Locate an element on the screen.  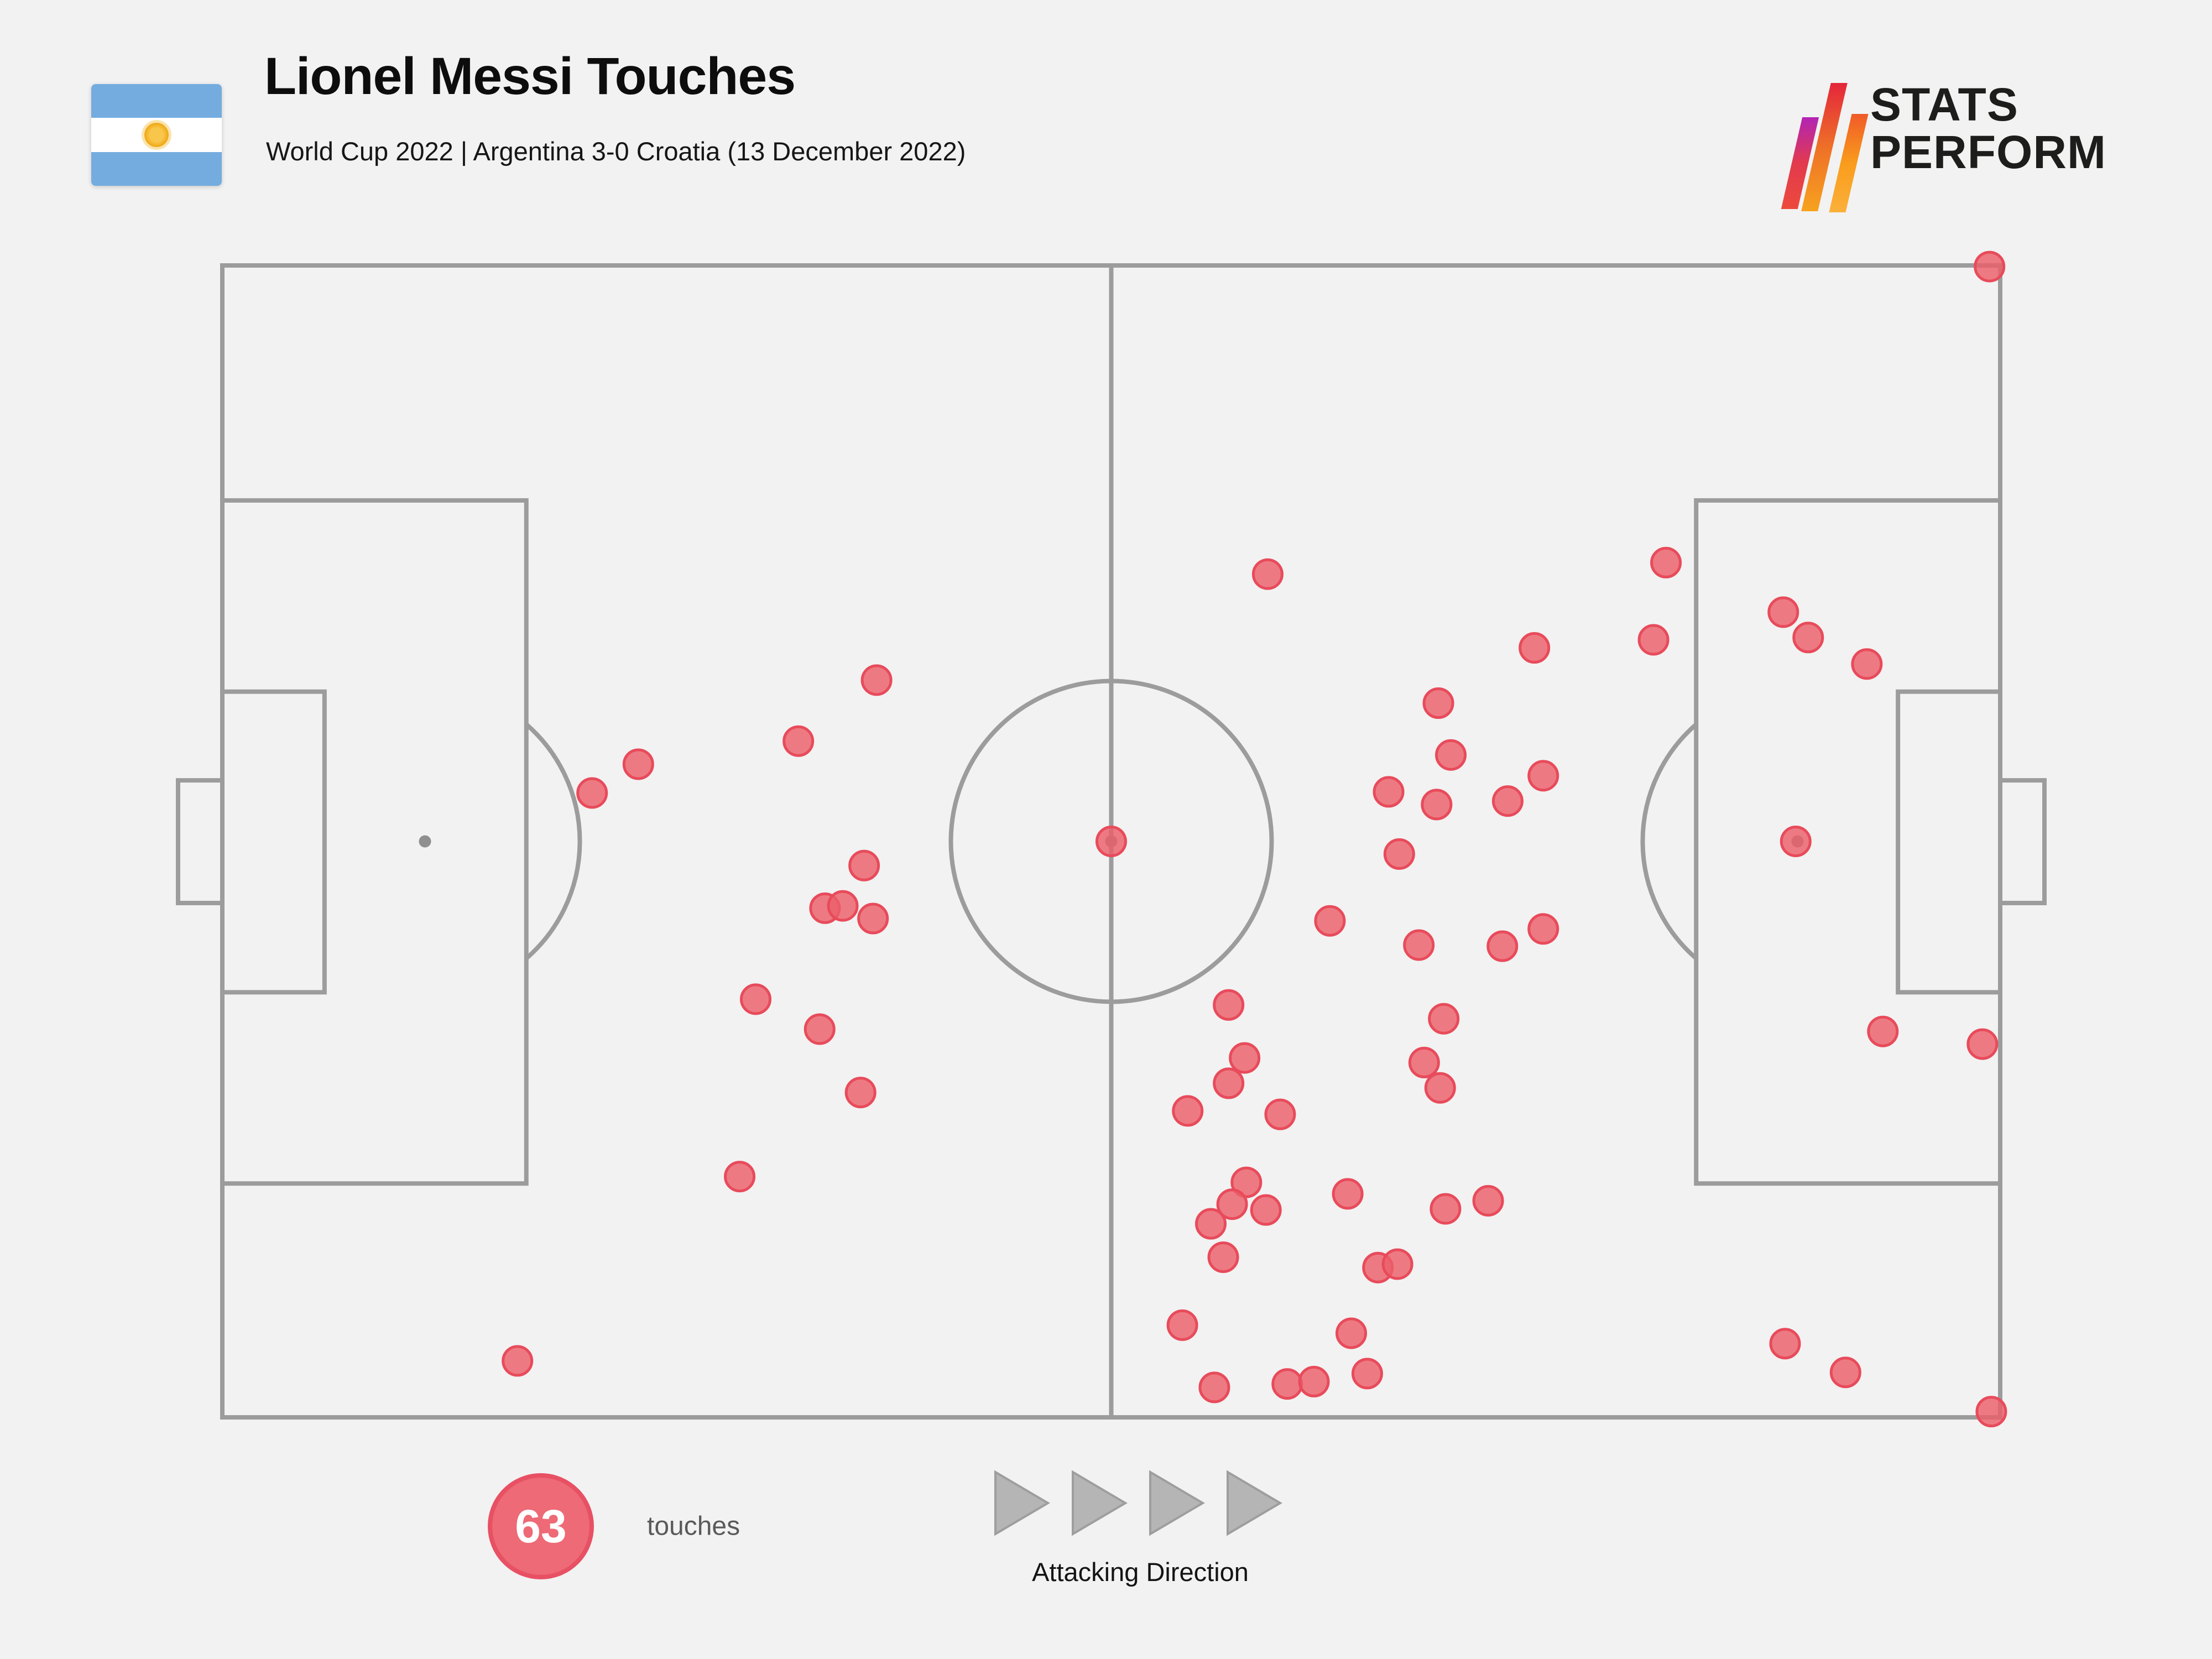
flag-stripe-bottom is located at coordinates (156, 169).